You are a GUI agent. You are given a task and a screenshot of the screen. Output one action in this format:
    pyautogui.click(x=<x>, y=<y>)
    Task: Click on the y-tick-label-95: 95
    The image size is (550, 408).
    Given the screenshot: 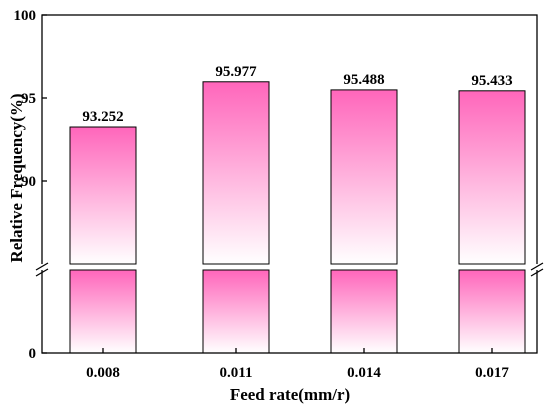 What is the action you would take?
    pyautogui.click(x=28, y=99)
    